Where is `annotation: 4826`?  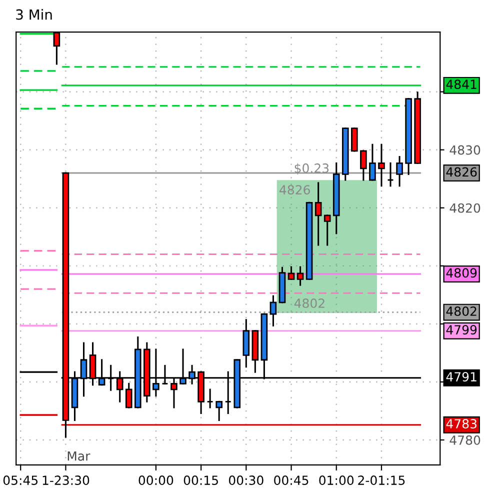 annotation: 4826 is located at coordinates (295, 190).